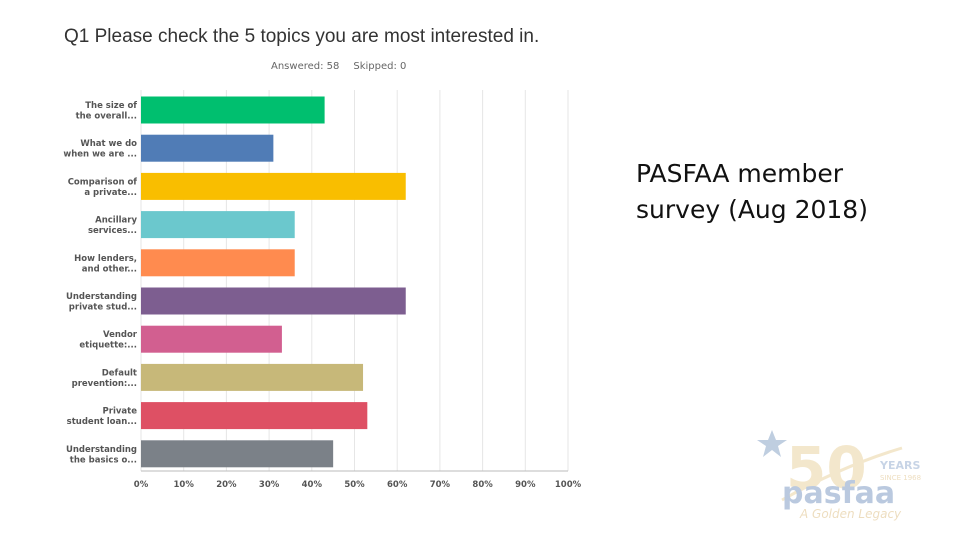  What do you see at coordinates (826, 468) in the screenshot?
I see `logo-fifty: 50` at bounding box center [826, 468].